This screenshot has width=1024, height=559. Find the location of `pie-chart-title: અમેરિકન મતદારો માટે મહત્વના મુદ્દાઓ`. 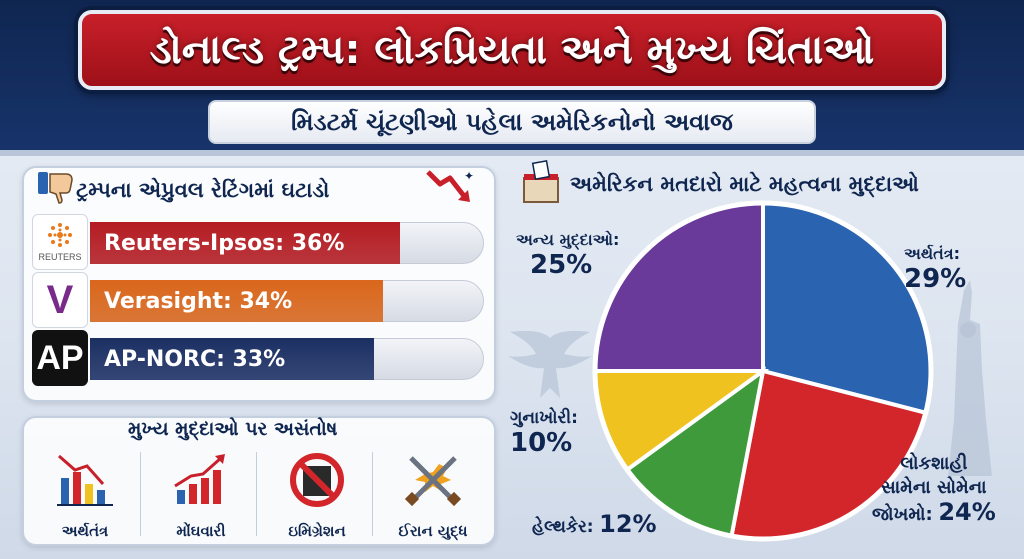

pie-chart-title: અમેરિકન મતદારો માટે મહત્વના મુદ્દાઓ is located at coordinates (744, 184).